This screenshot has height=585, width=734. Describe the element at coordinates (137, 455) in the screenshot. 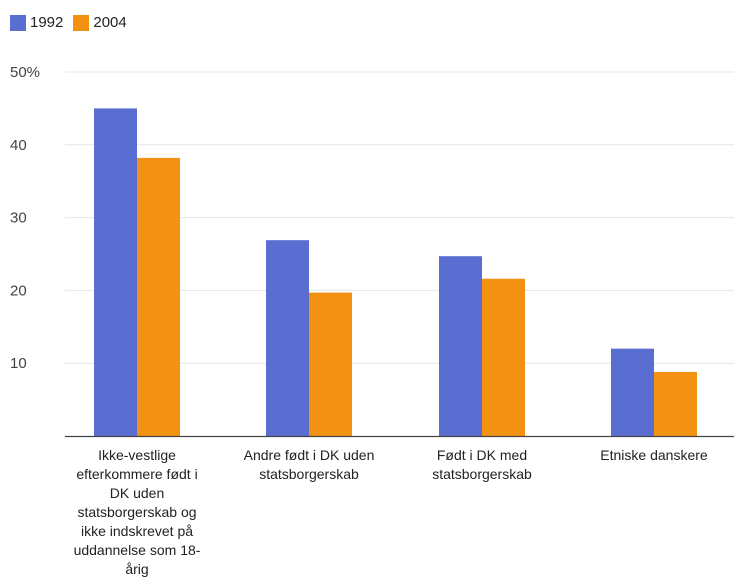

I see `x-category-label-line: Ikke-vestlige` at that location.